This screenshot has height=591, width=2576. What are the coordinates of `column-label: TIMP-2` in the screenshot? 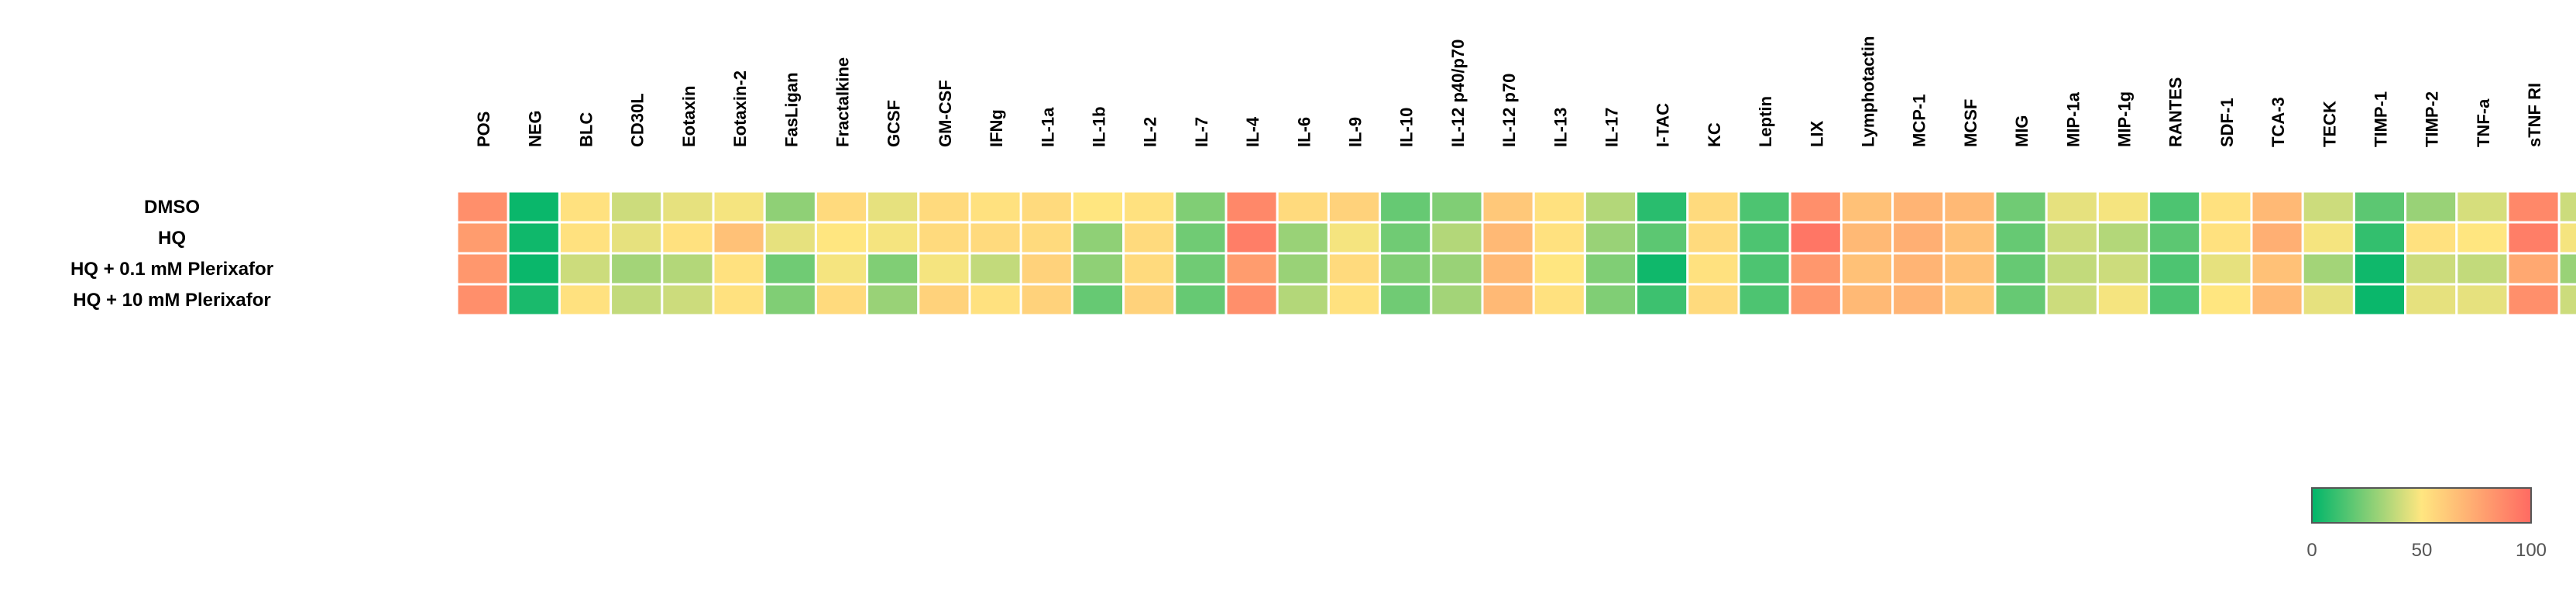 It's located at (2432, 119).